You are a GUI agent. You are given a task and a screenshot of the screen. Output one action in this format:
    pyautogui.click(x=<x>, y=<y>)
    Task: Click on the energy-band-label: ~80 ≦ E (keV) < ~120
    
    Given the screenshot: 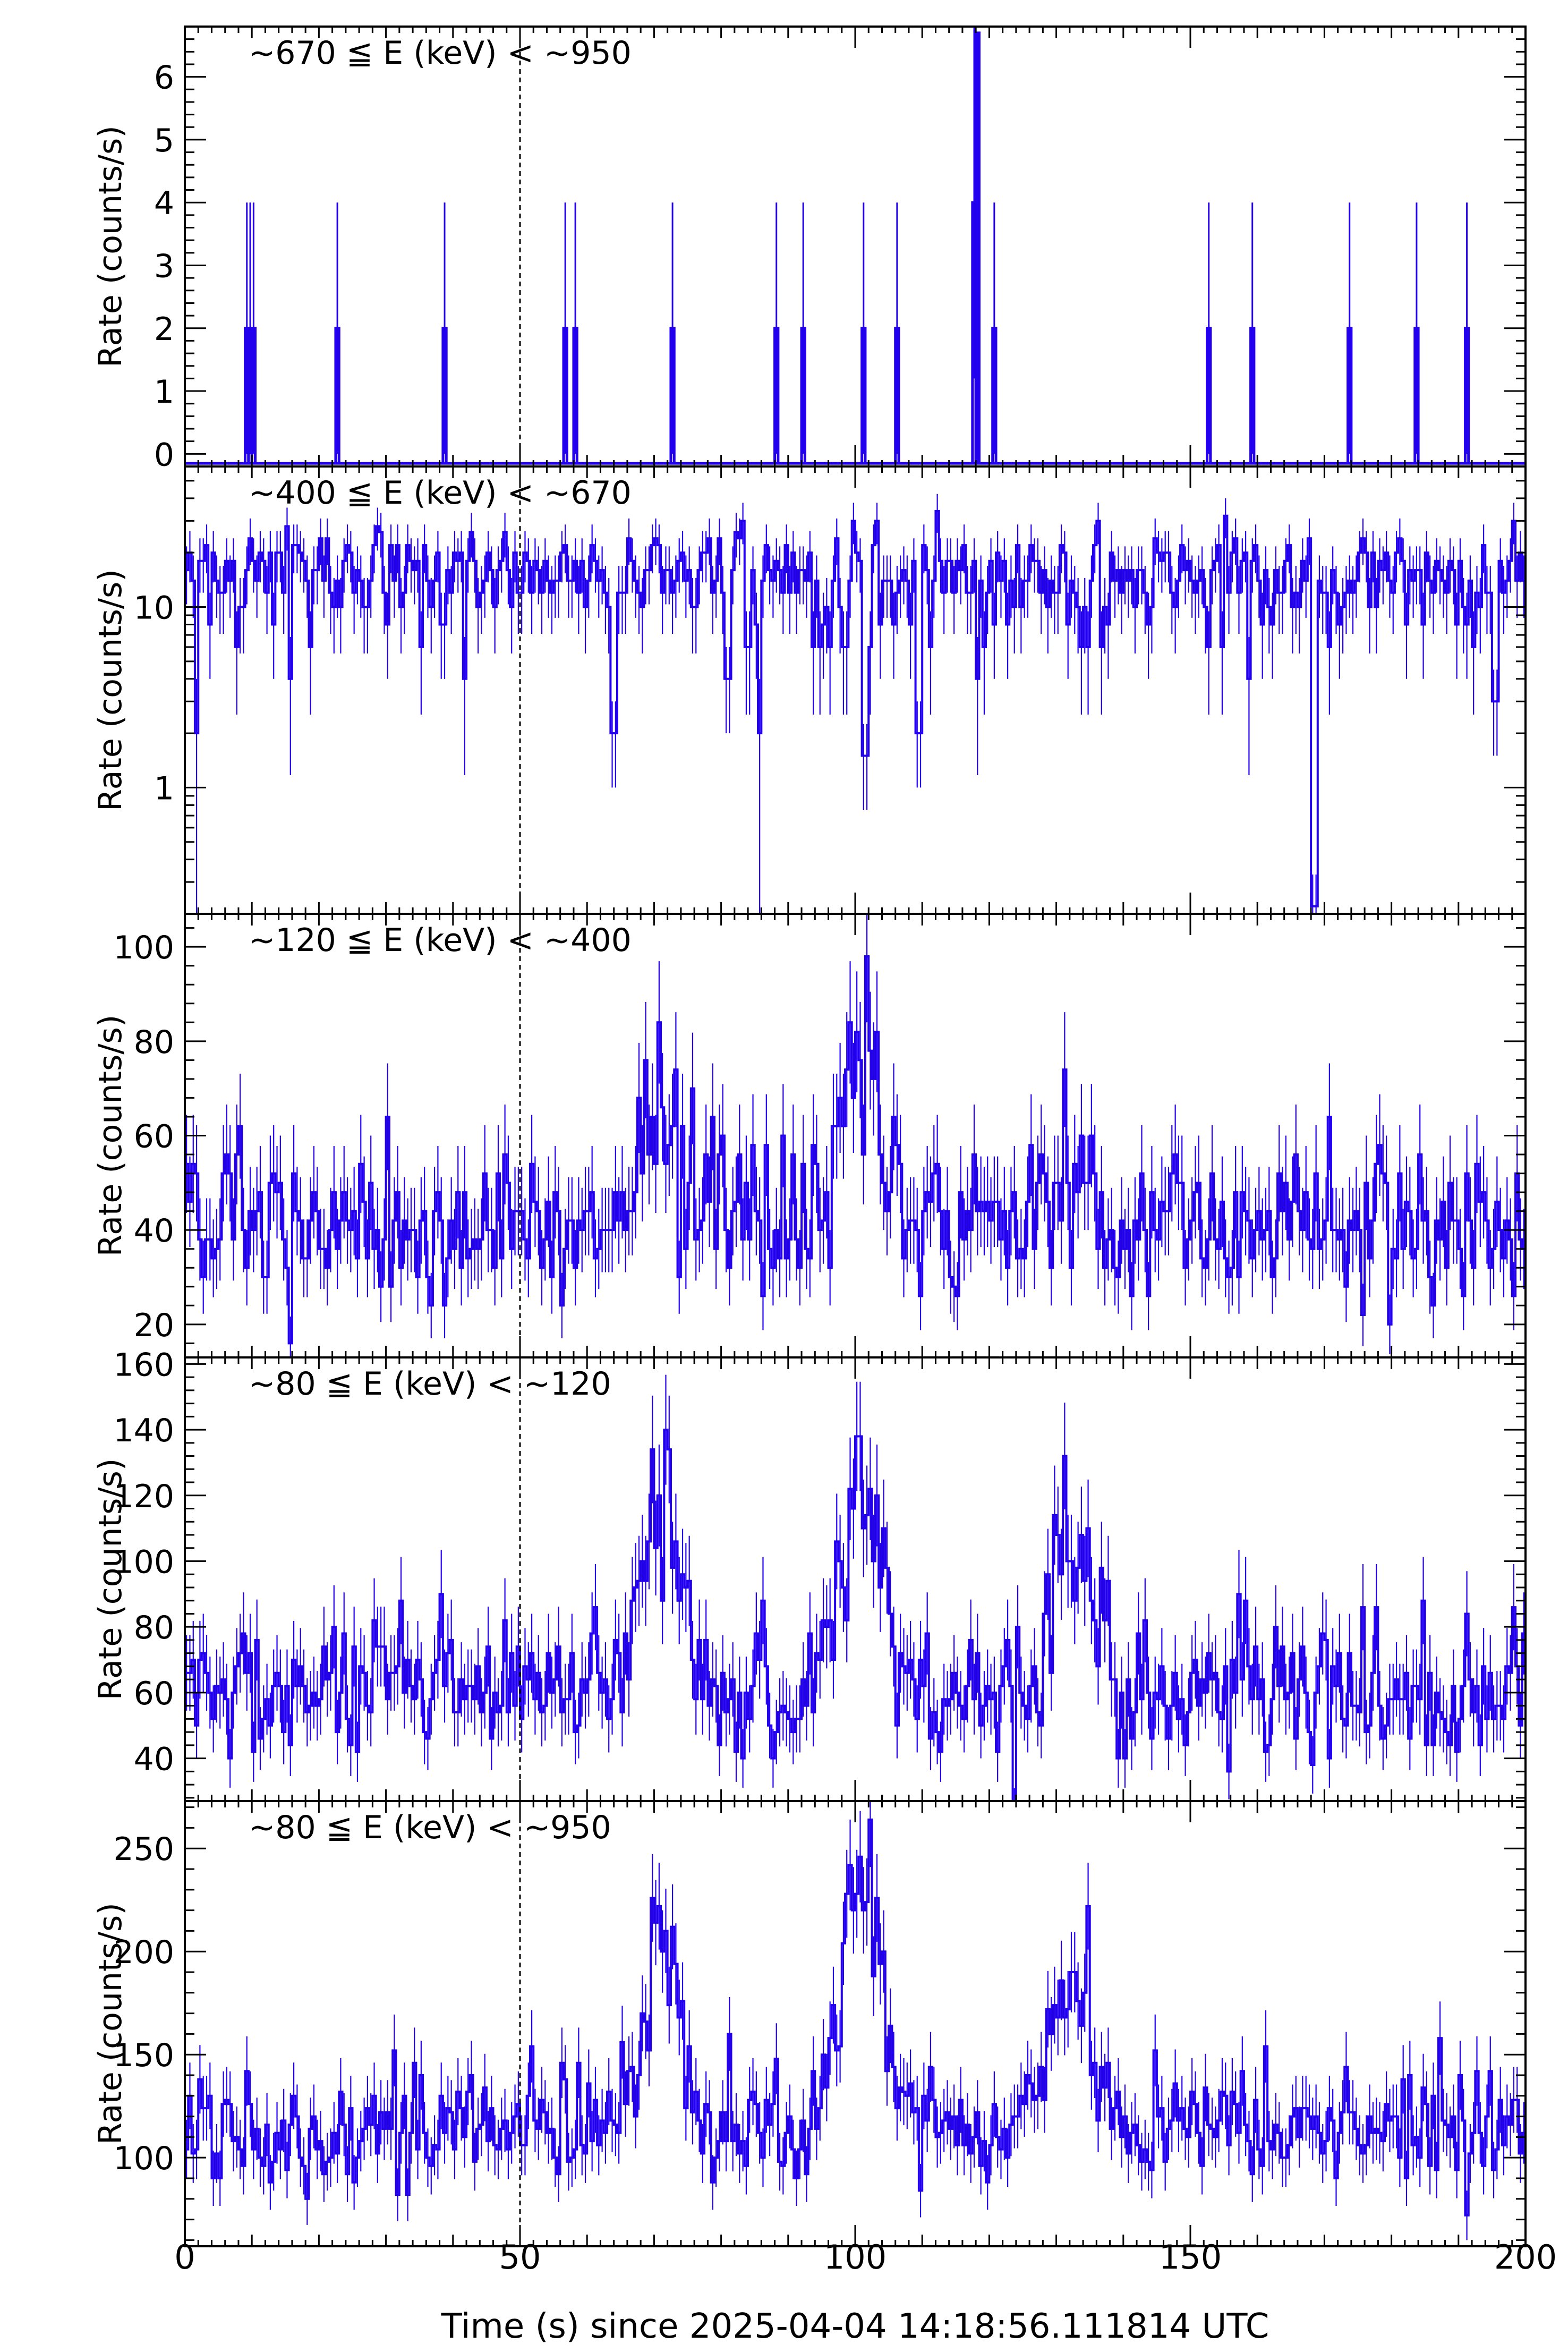 What is the action you would take?
    pyautogui.click(x=430, y=1384)
    